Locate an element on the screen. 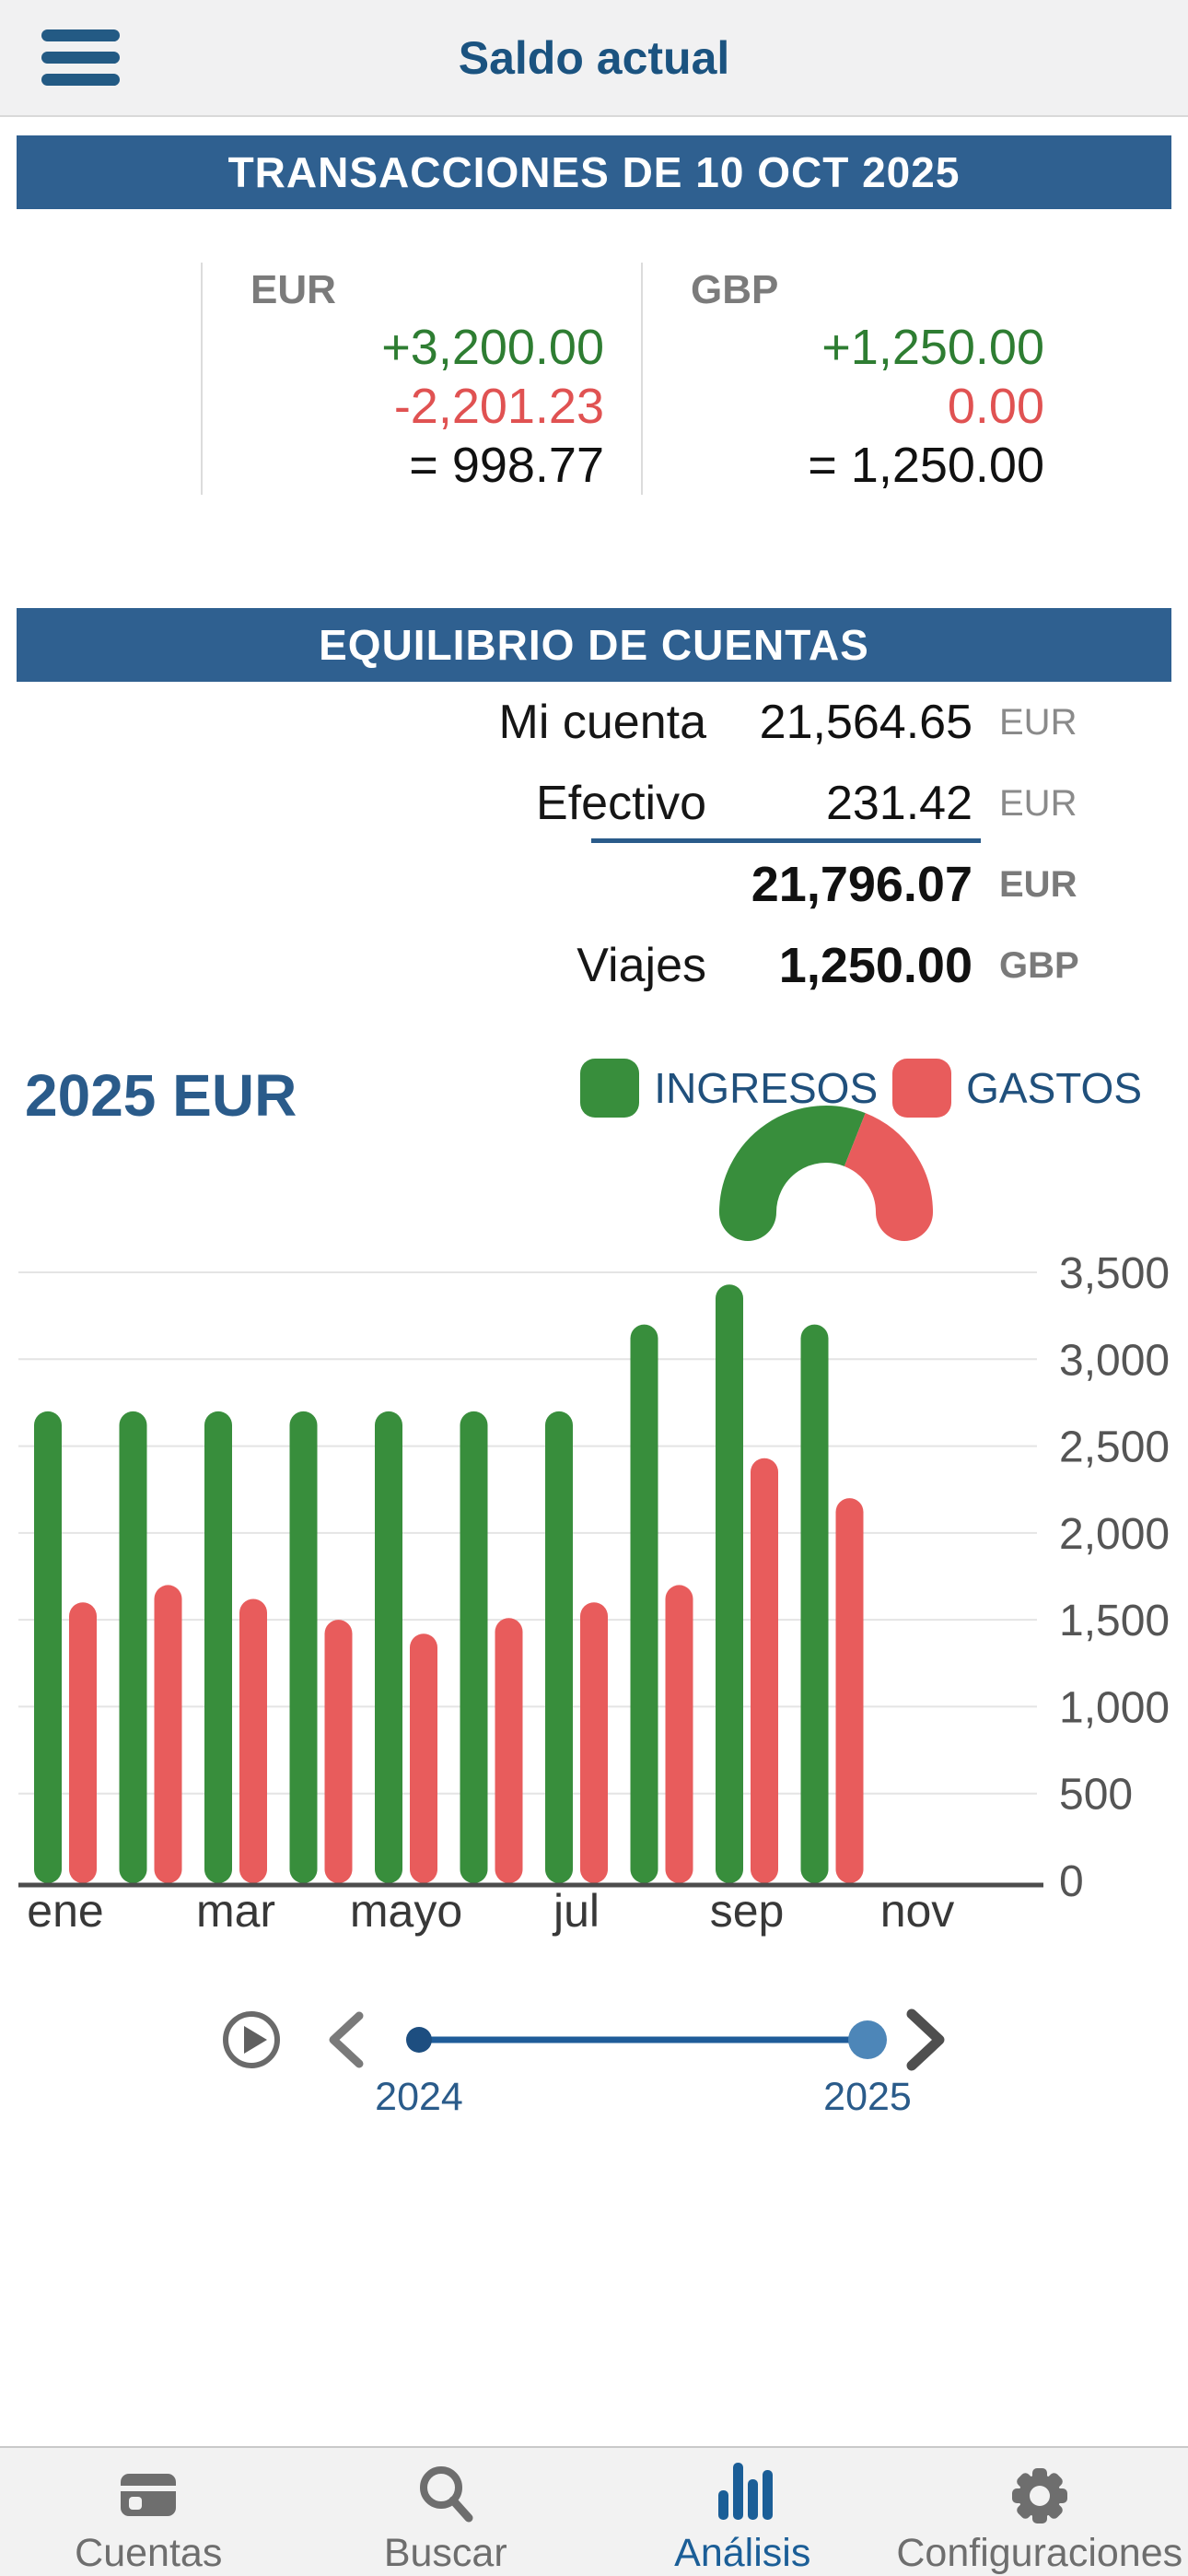  transactions-column-eur: EUR +3,200.00 -2,201.23 = 998.77 is located at coordinates (421, 379).